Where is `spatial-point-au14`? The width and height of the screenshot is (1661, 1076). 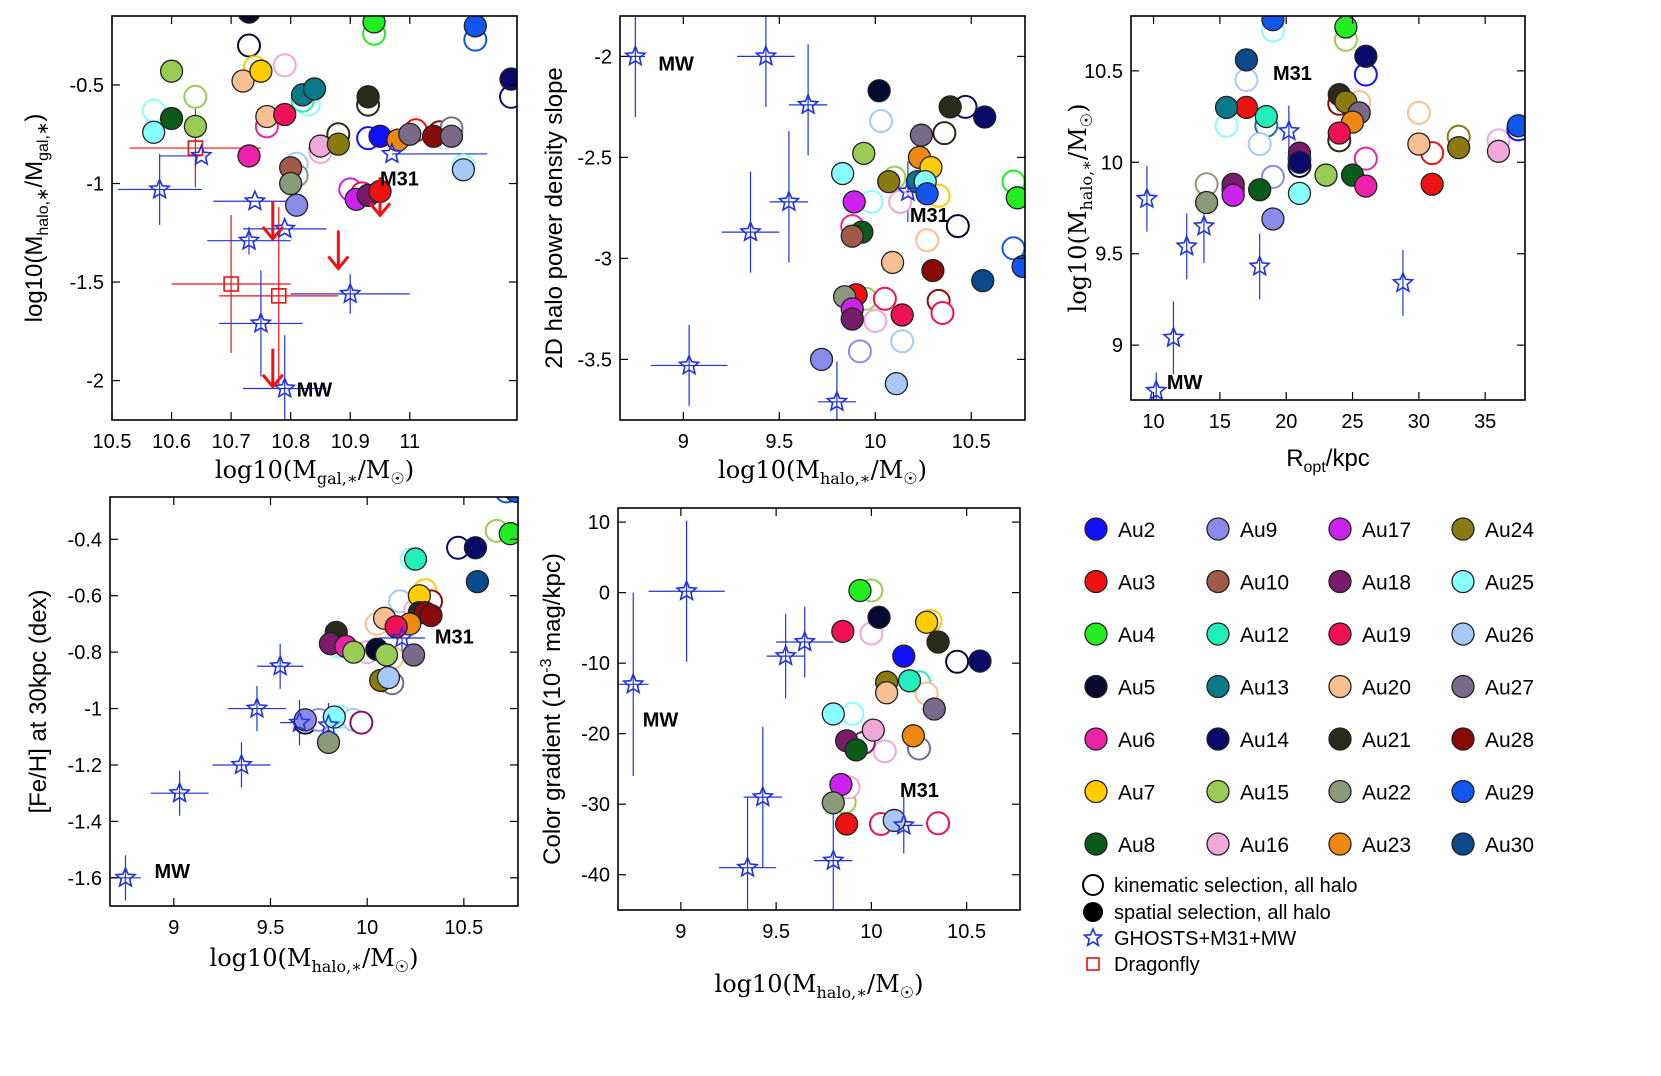
spatial-point-au14 is located at coordinates (985, 117).